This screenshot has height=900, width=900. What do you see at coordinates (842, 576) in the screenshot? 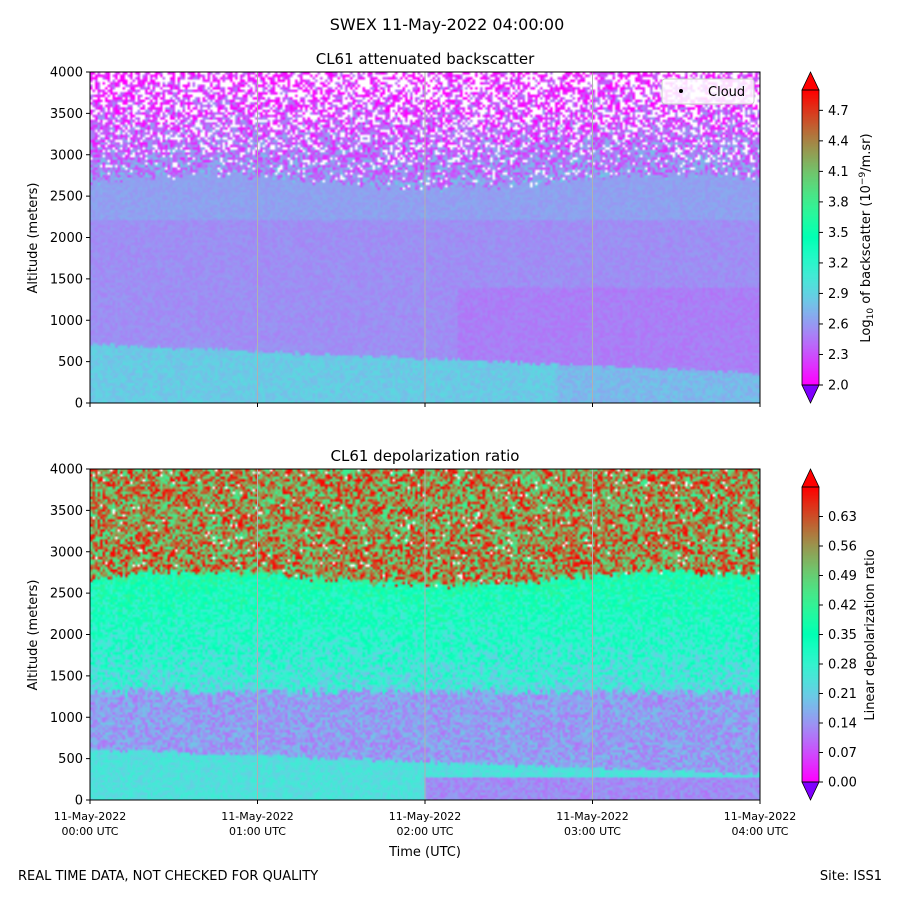
I see `colorbar-tick-label: 0.49` at bounding box center [842, 576].